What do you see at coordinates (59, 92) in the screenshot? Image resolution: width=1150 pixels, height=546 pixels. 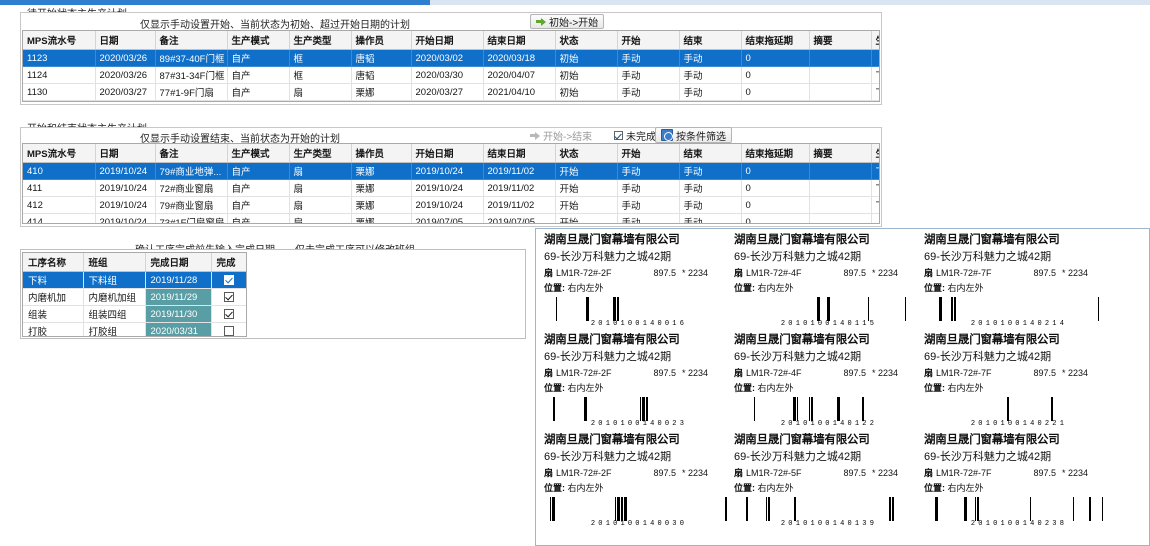 I see `cell-MPS流水号: 1130` at bounding box center [59, 92].